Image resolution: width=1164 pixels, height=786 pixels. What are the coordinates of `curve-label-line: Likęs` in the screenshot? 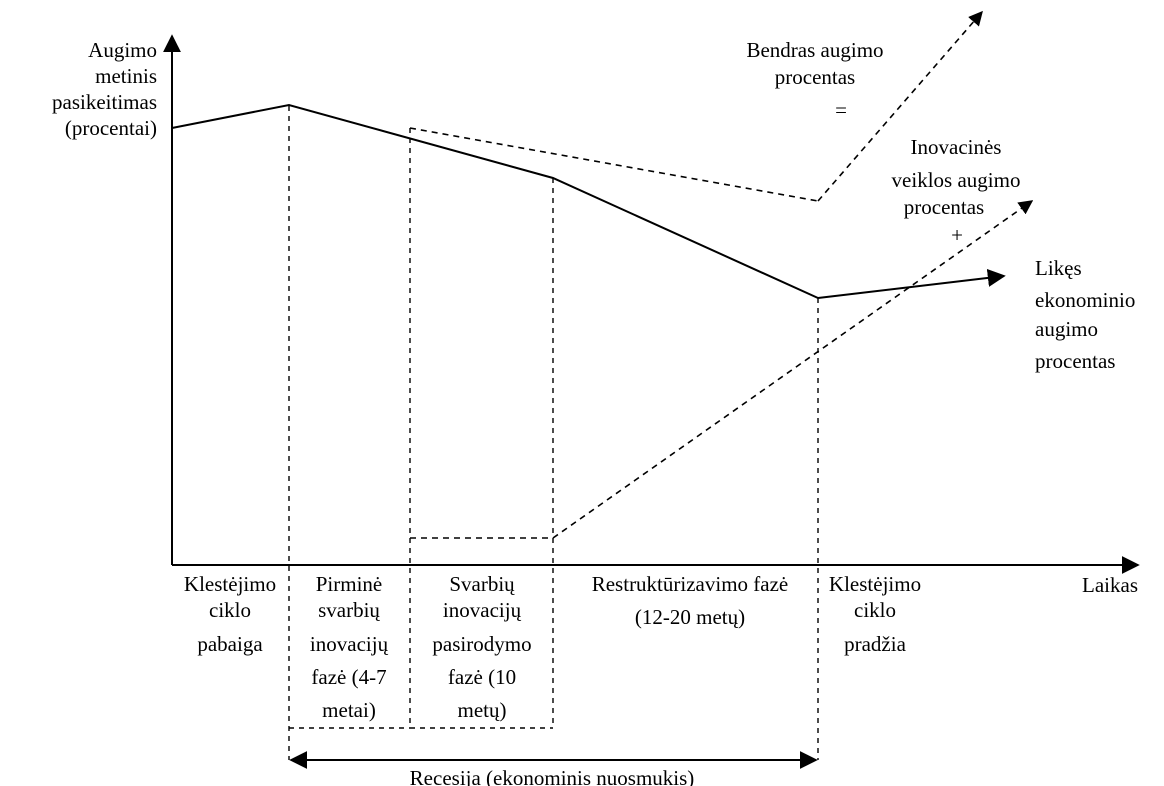 It's located at (1058, 268).